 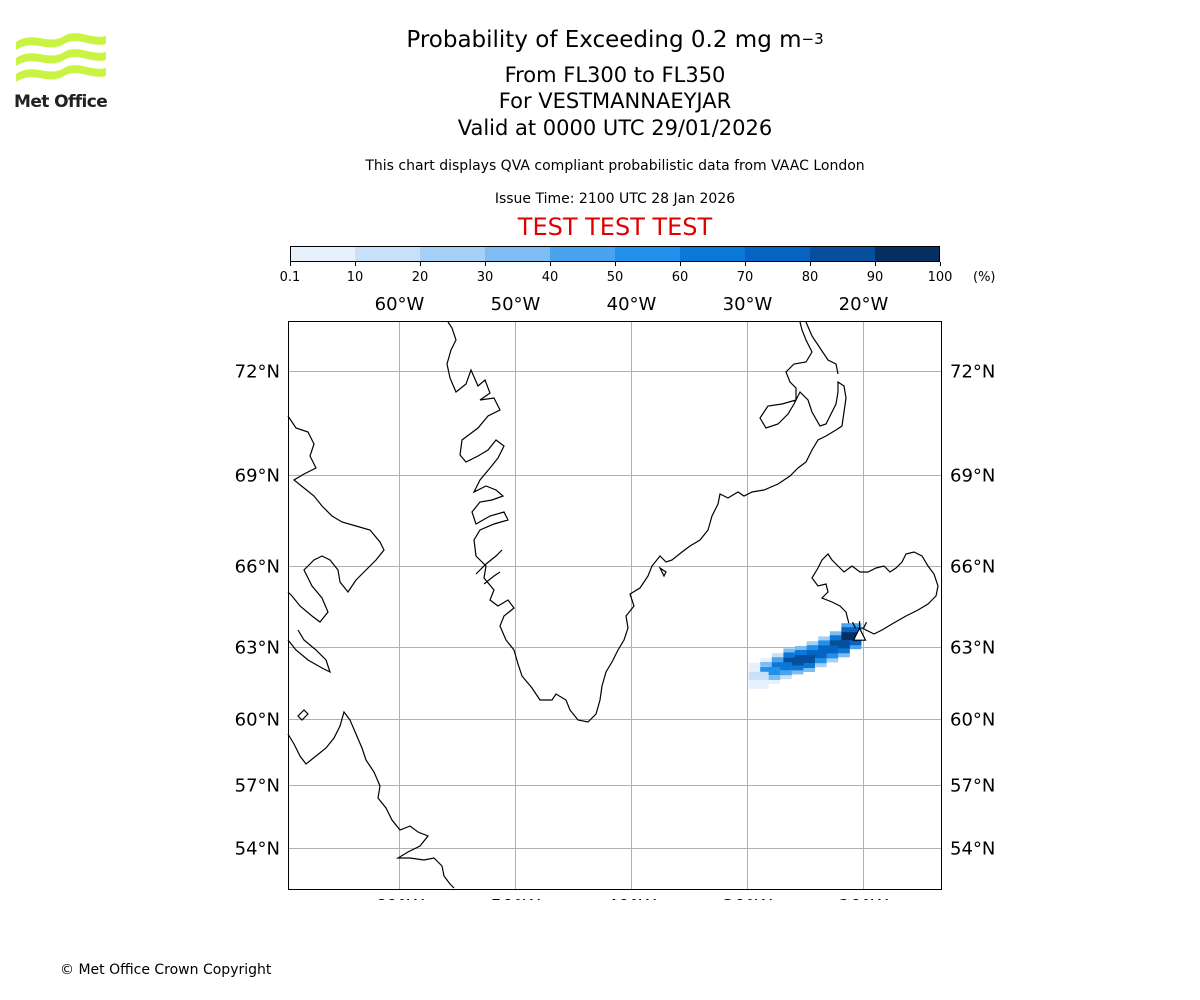 I want to click on colorbar, so click(x=615, y=254).